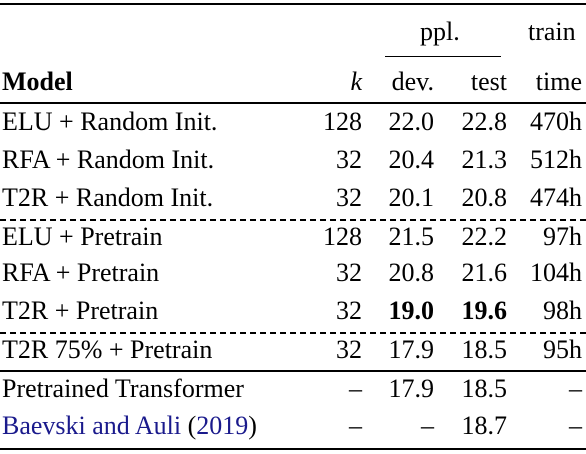 Image resolution: width=586 pixels, height=454 pixels. I want to click on row-model: T2R + Pretrain, so click(80, 310).